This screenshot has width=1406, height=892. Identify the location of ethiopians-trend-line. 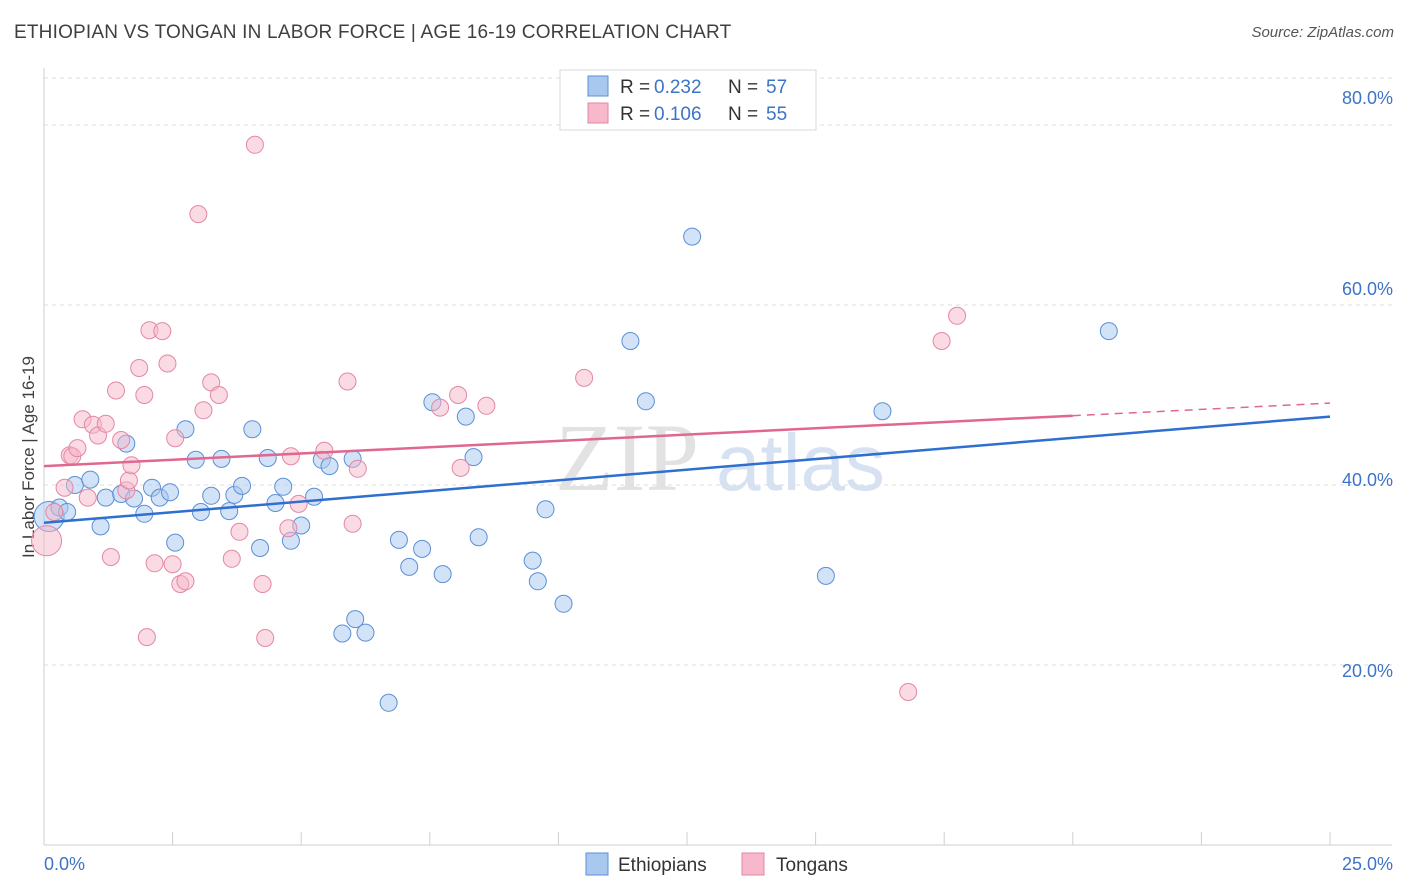
(687, 470).